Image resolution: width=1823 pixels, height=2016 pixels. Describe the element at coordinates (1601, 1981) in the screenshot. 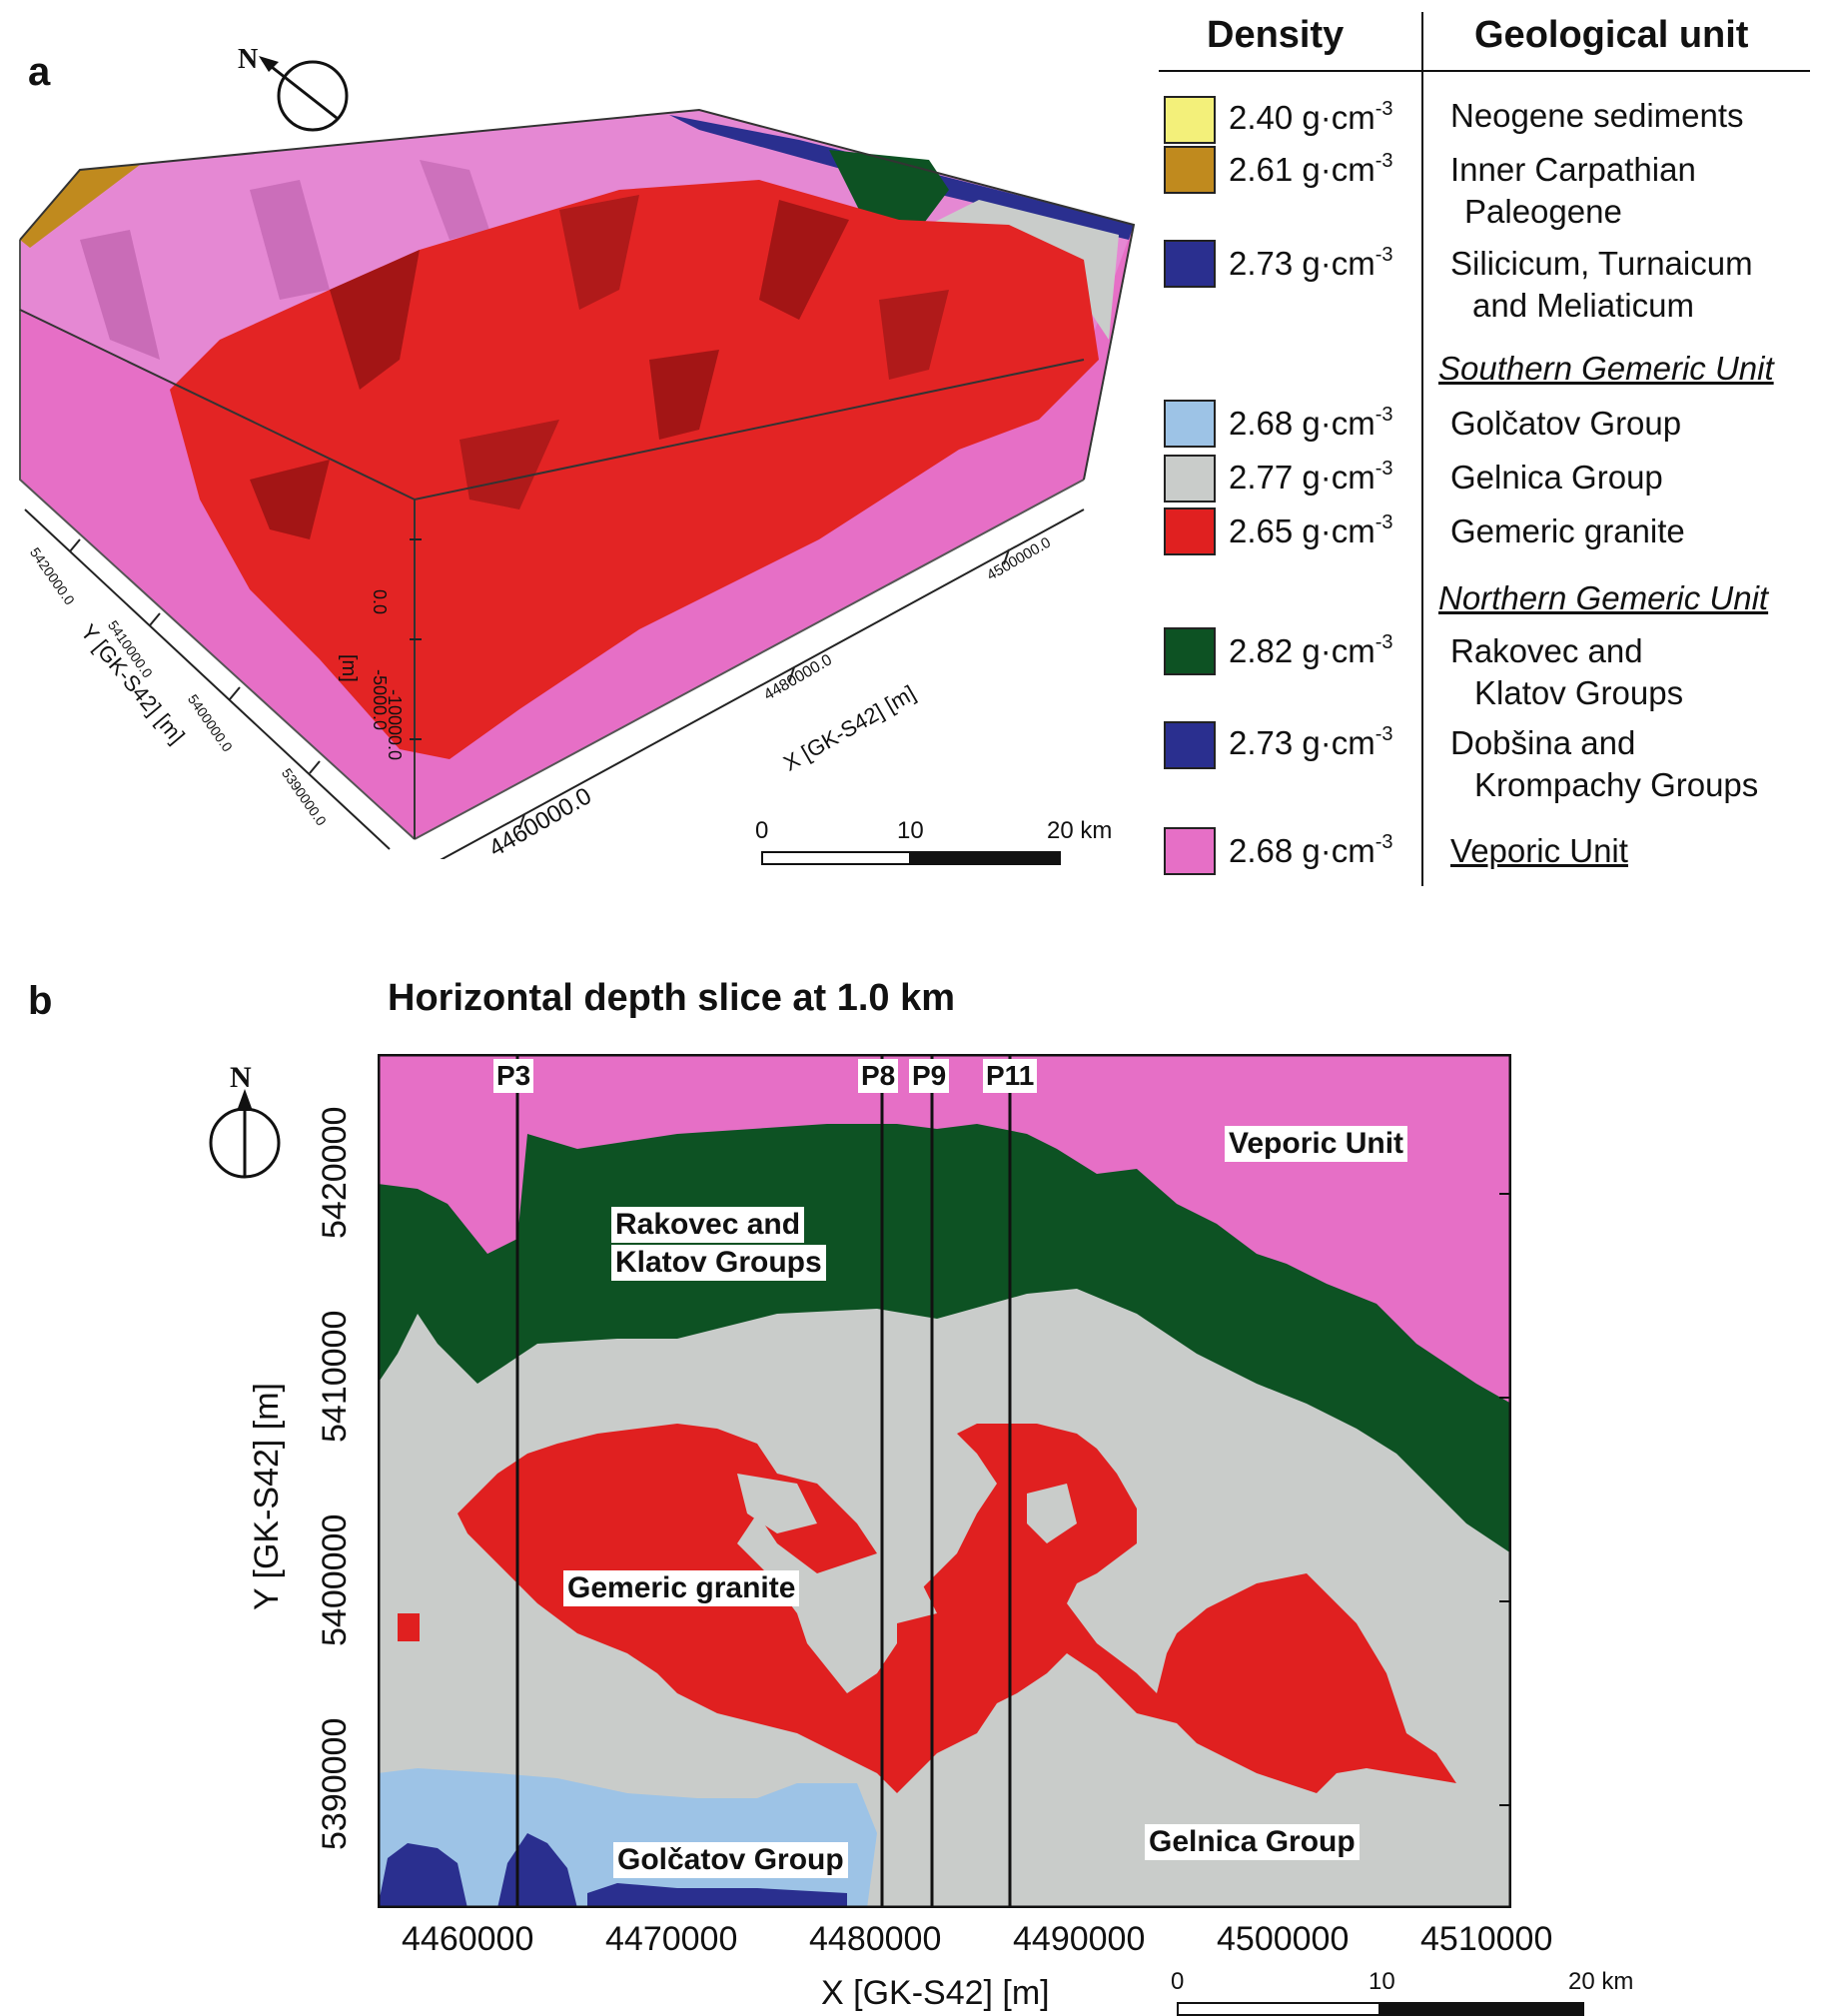

I see `scale-b-end: 20 km` at that location.